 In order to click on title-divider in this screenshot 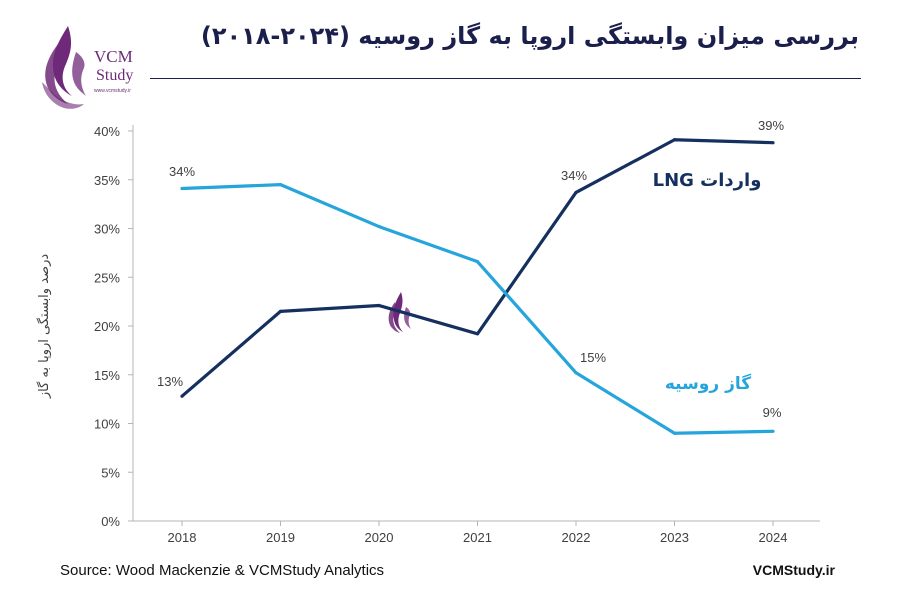, I will do `click(505, 78)`.